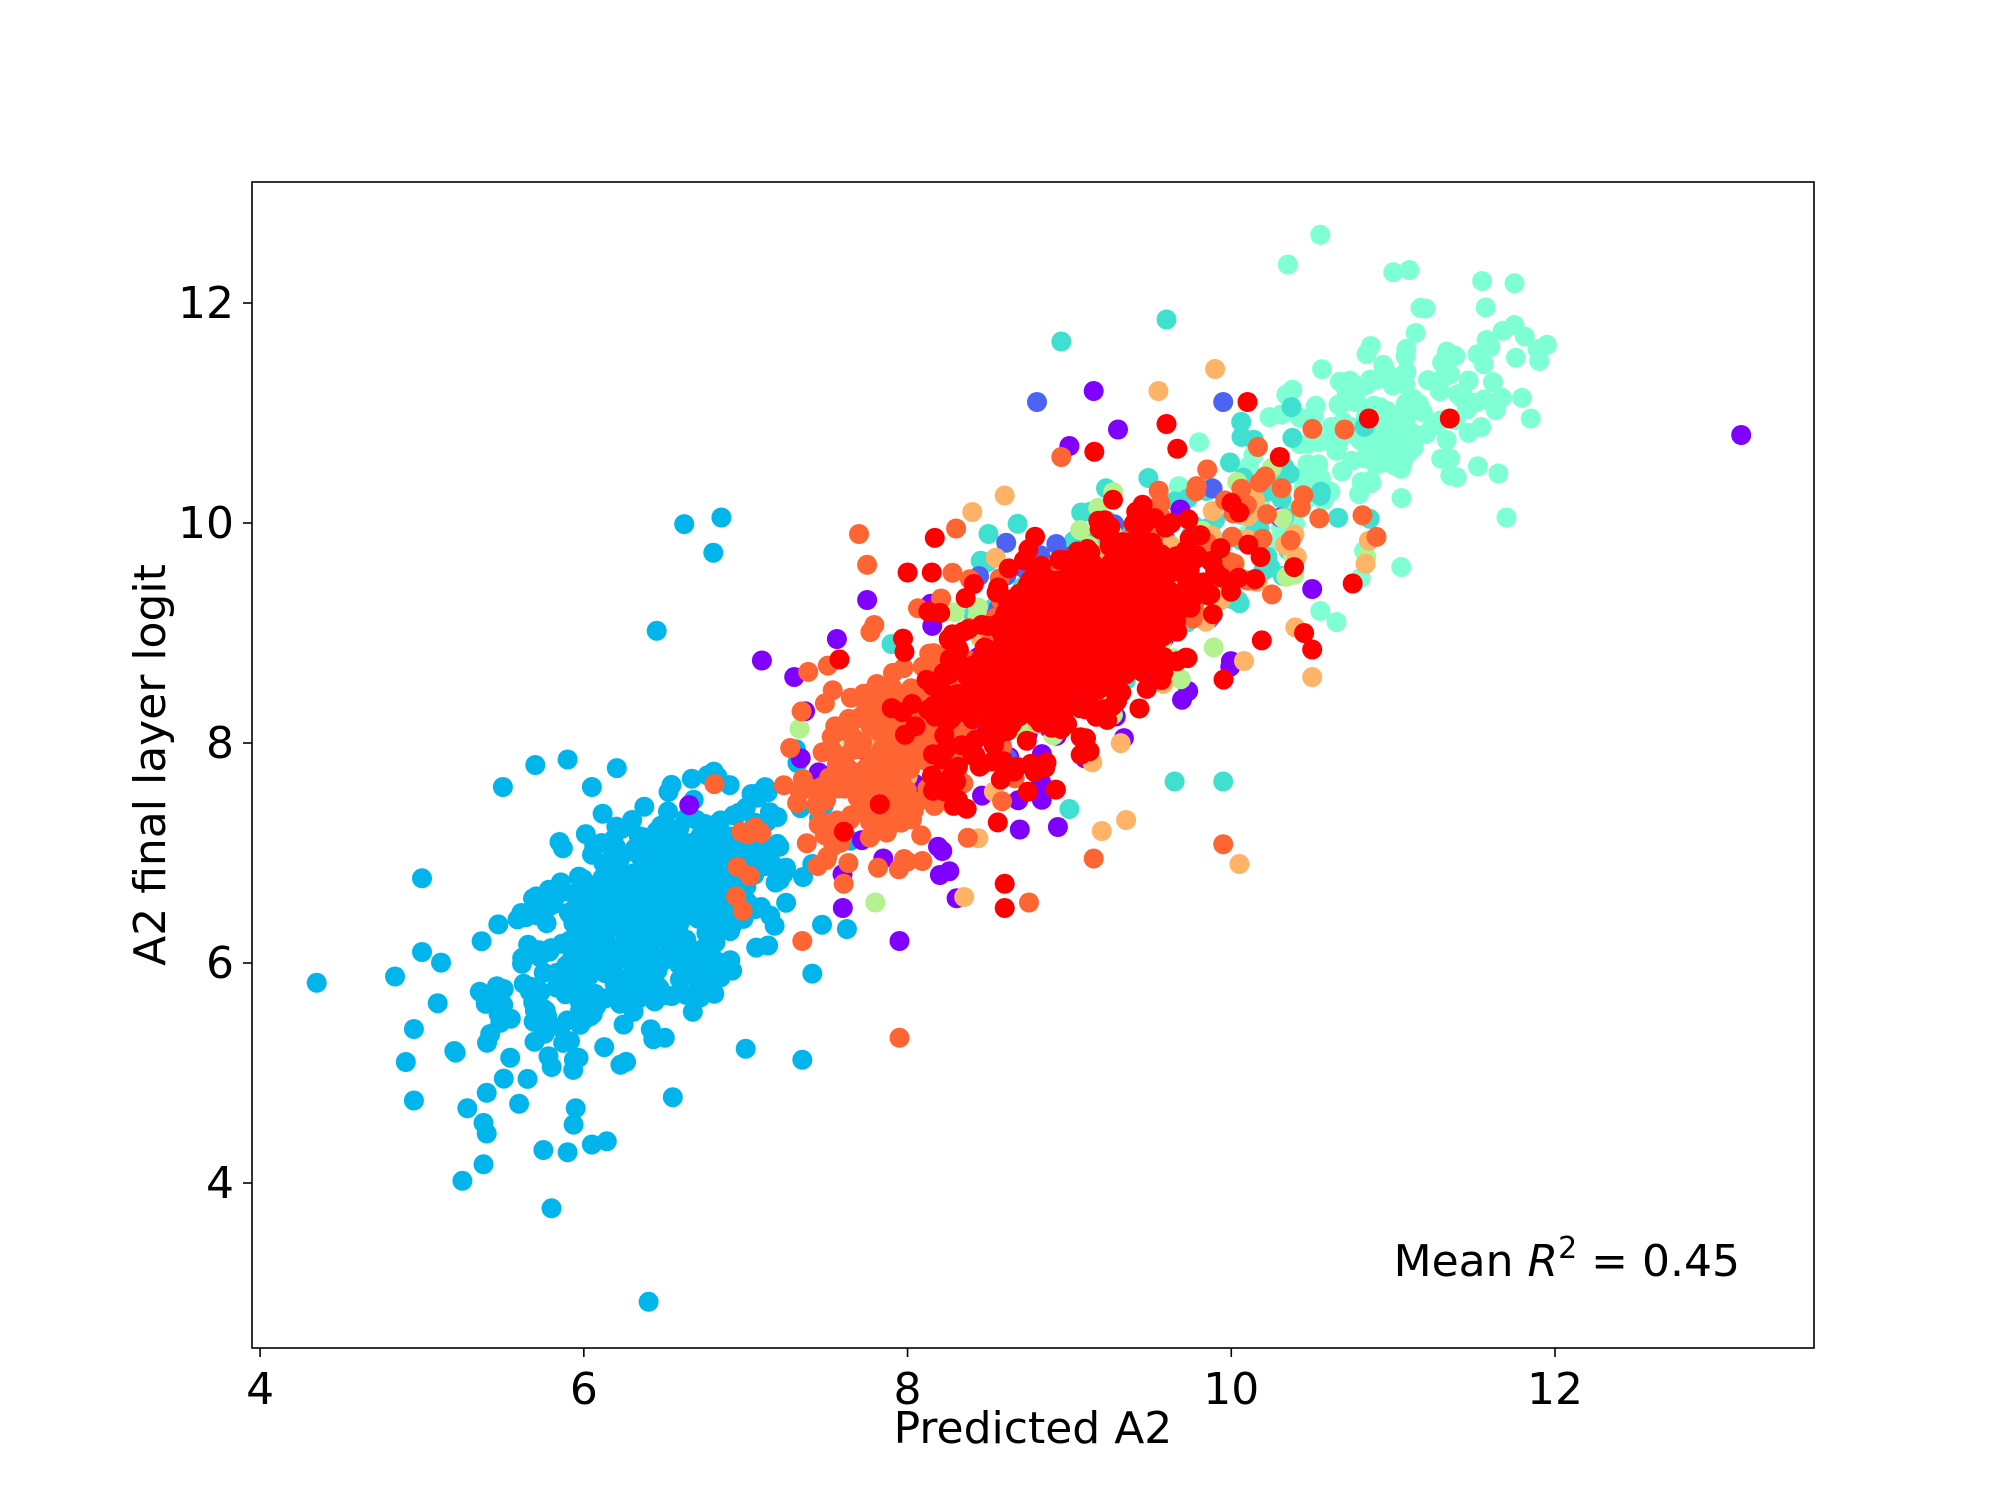  What do you see at coordinates (908, 1389) in the screenshot?
I see `x-tick-label: 8` at bounding box center [908, 1389].